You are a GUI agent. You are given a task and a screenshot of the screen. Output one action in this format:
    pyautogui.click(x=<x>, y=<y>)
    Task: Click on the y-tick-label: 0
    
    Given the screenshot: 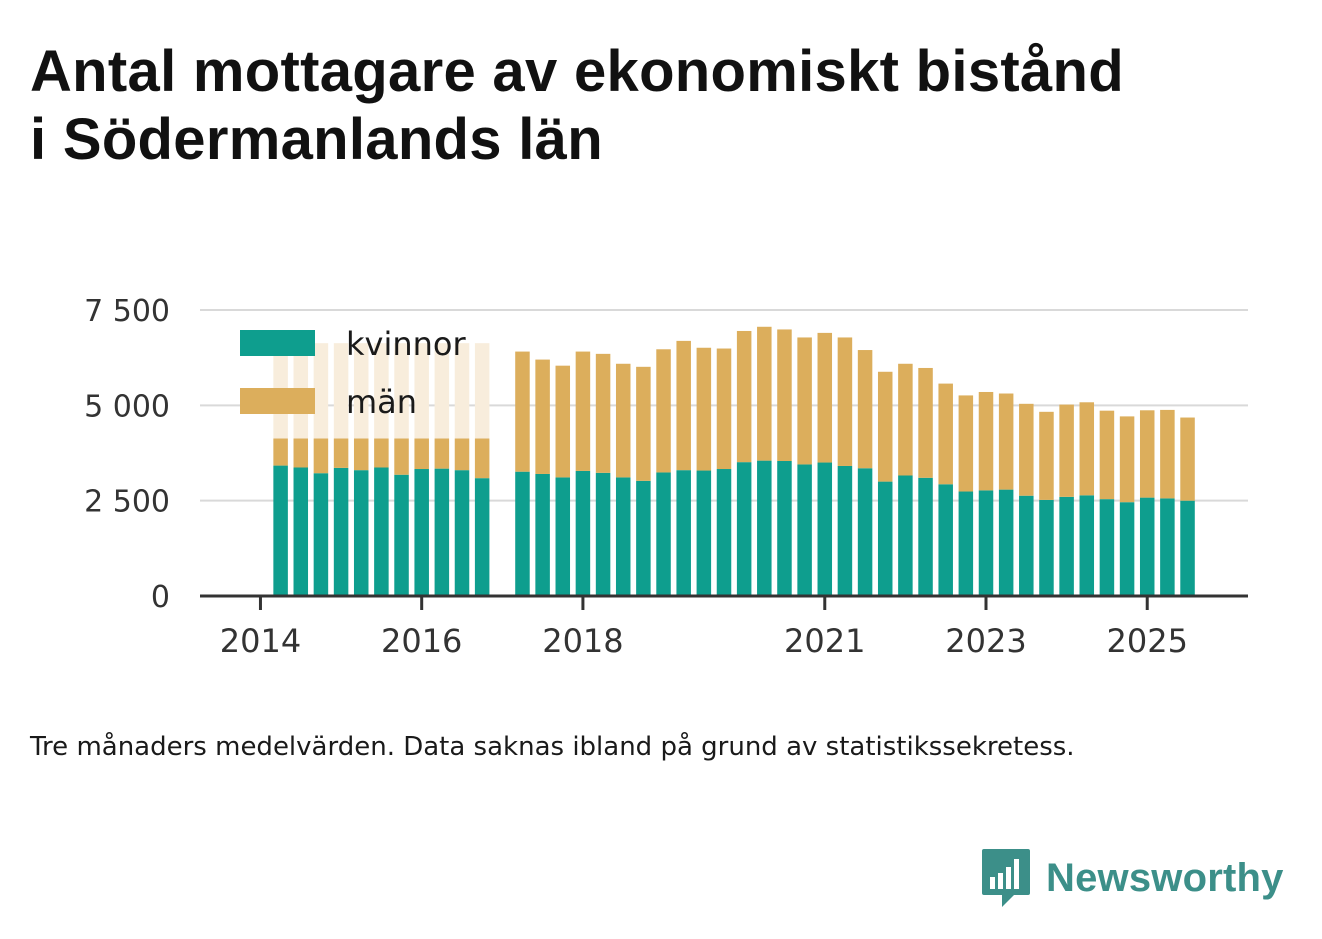 What is the action you would take?
    pyautogui.click(x=160, y=597)
    